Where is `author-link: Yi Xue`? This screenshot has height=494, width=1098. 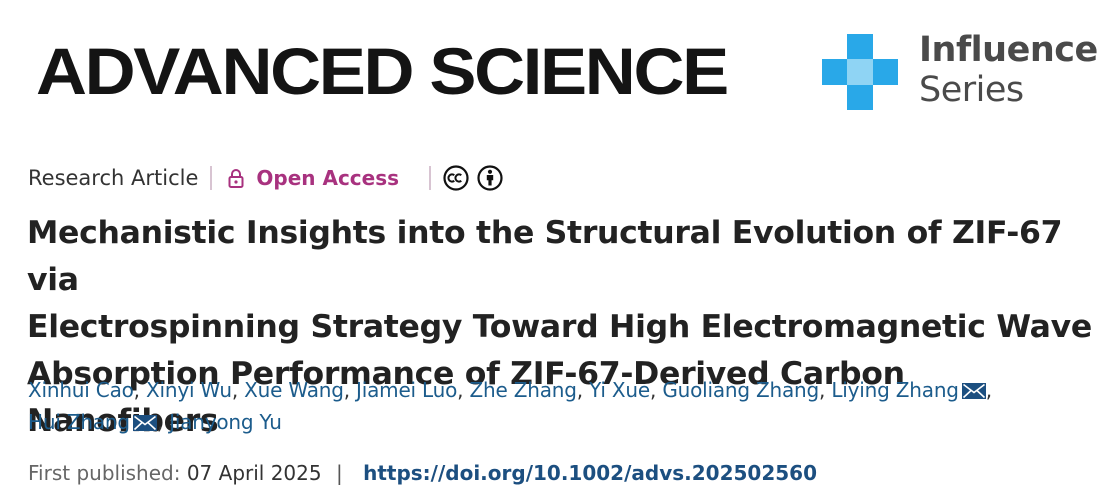 author-link: Yi Xue is located at coordinates (619, 390).